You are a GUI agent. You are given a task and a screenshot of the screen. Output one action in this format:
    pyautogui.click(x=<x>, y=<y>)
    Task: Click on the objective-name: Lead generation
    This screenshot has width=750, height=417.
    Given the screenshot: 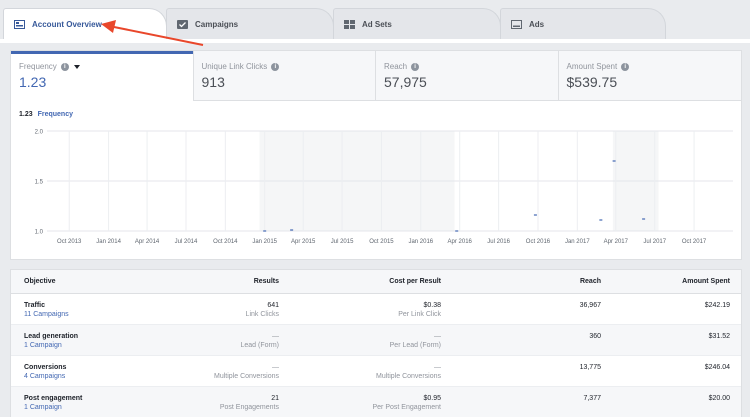 What is the action you would take?
    pyautogui.click(x=51, y=336)
    